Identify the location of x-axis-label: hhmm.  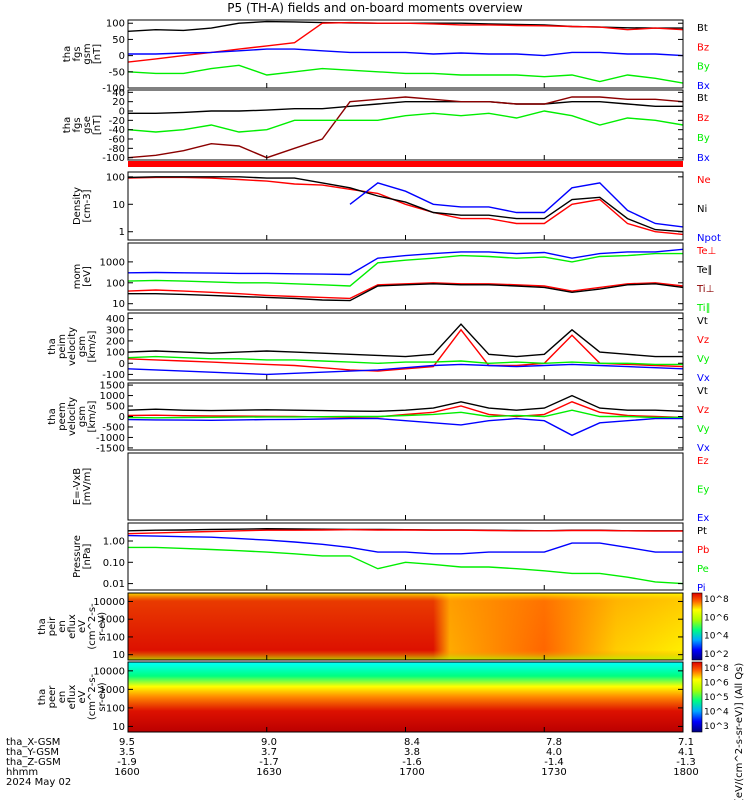
(22, 772).